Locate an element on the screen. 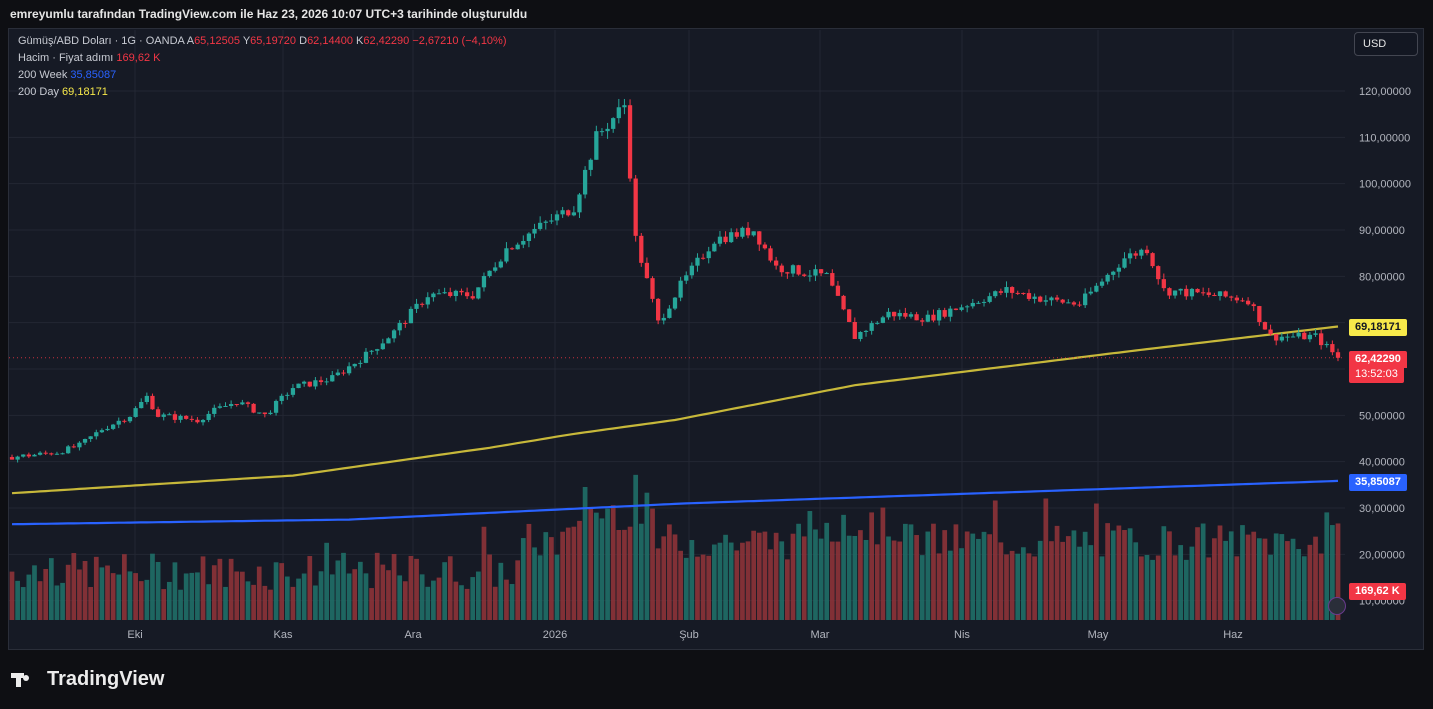 The height and width of the screenshot is (709, 1433). ma200d-legend: 200 Day 69,18171 is located at coordinates (63, 92).